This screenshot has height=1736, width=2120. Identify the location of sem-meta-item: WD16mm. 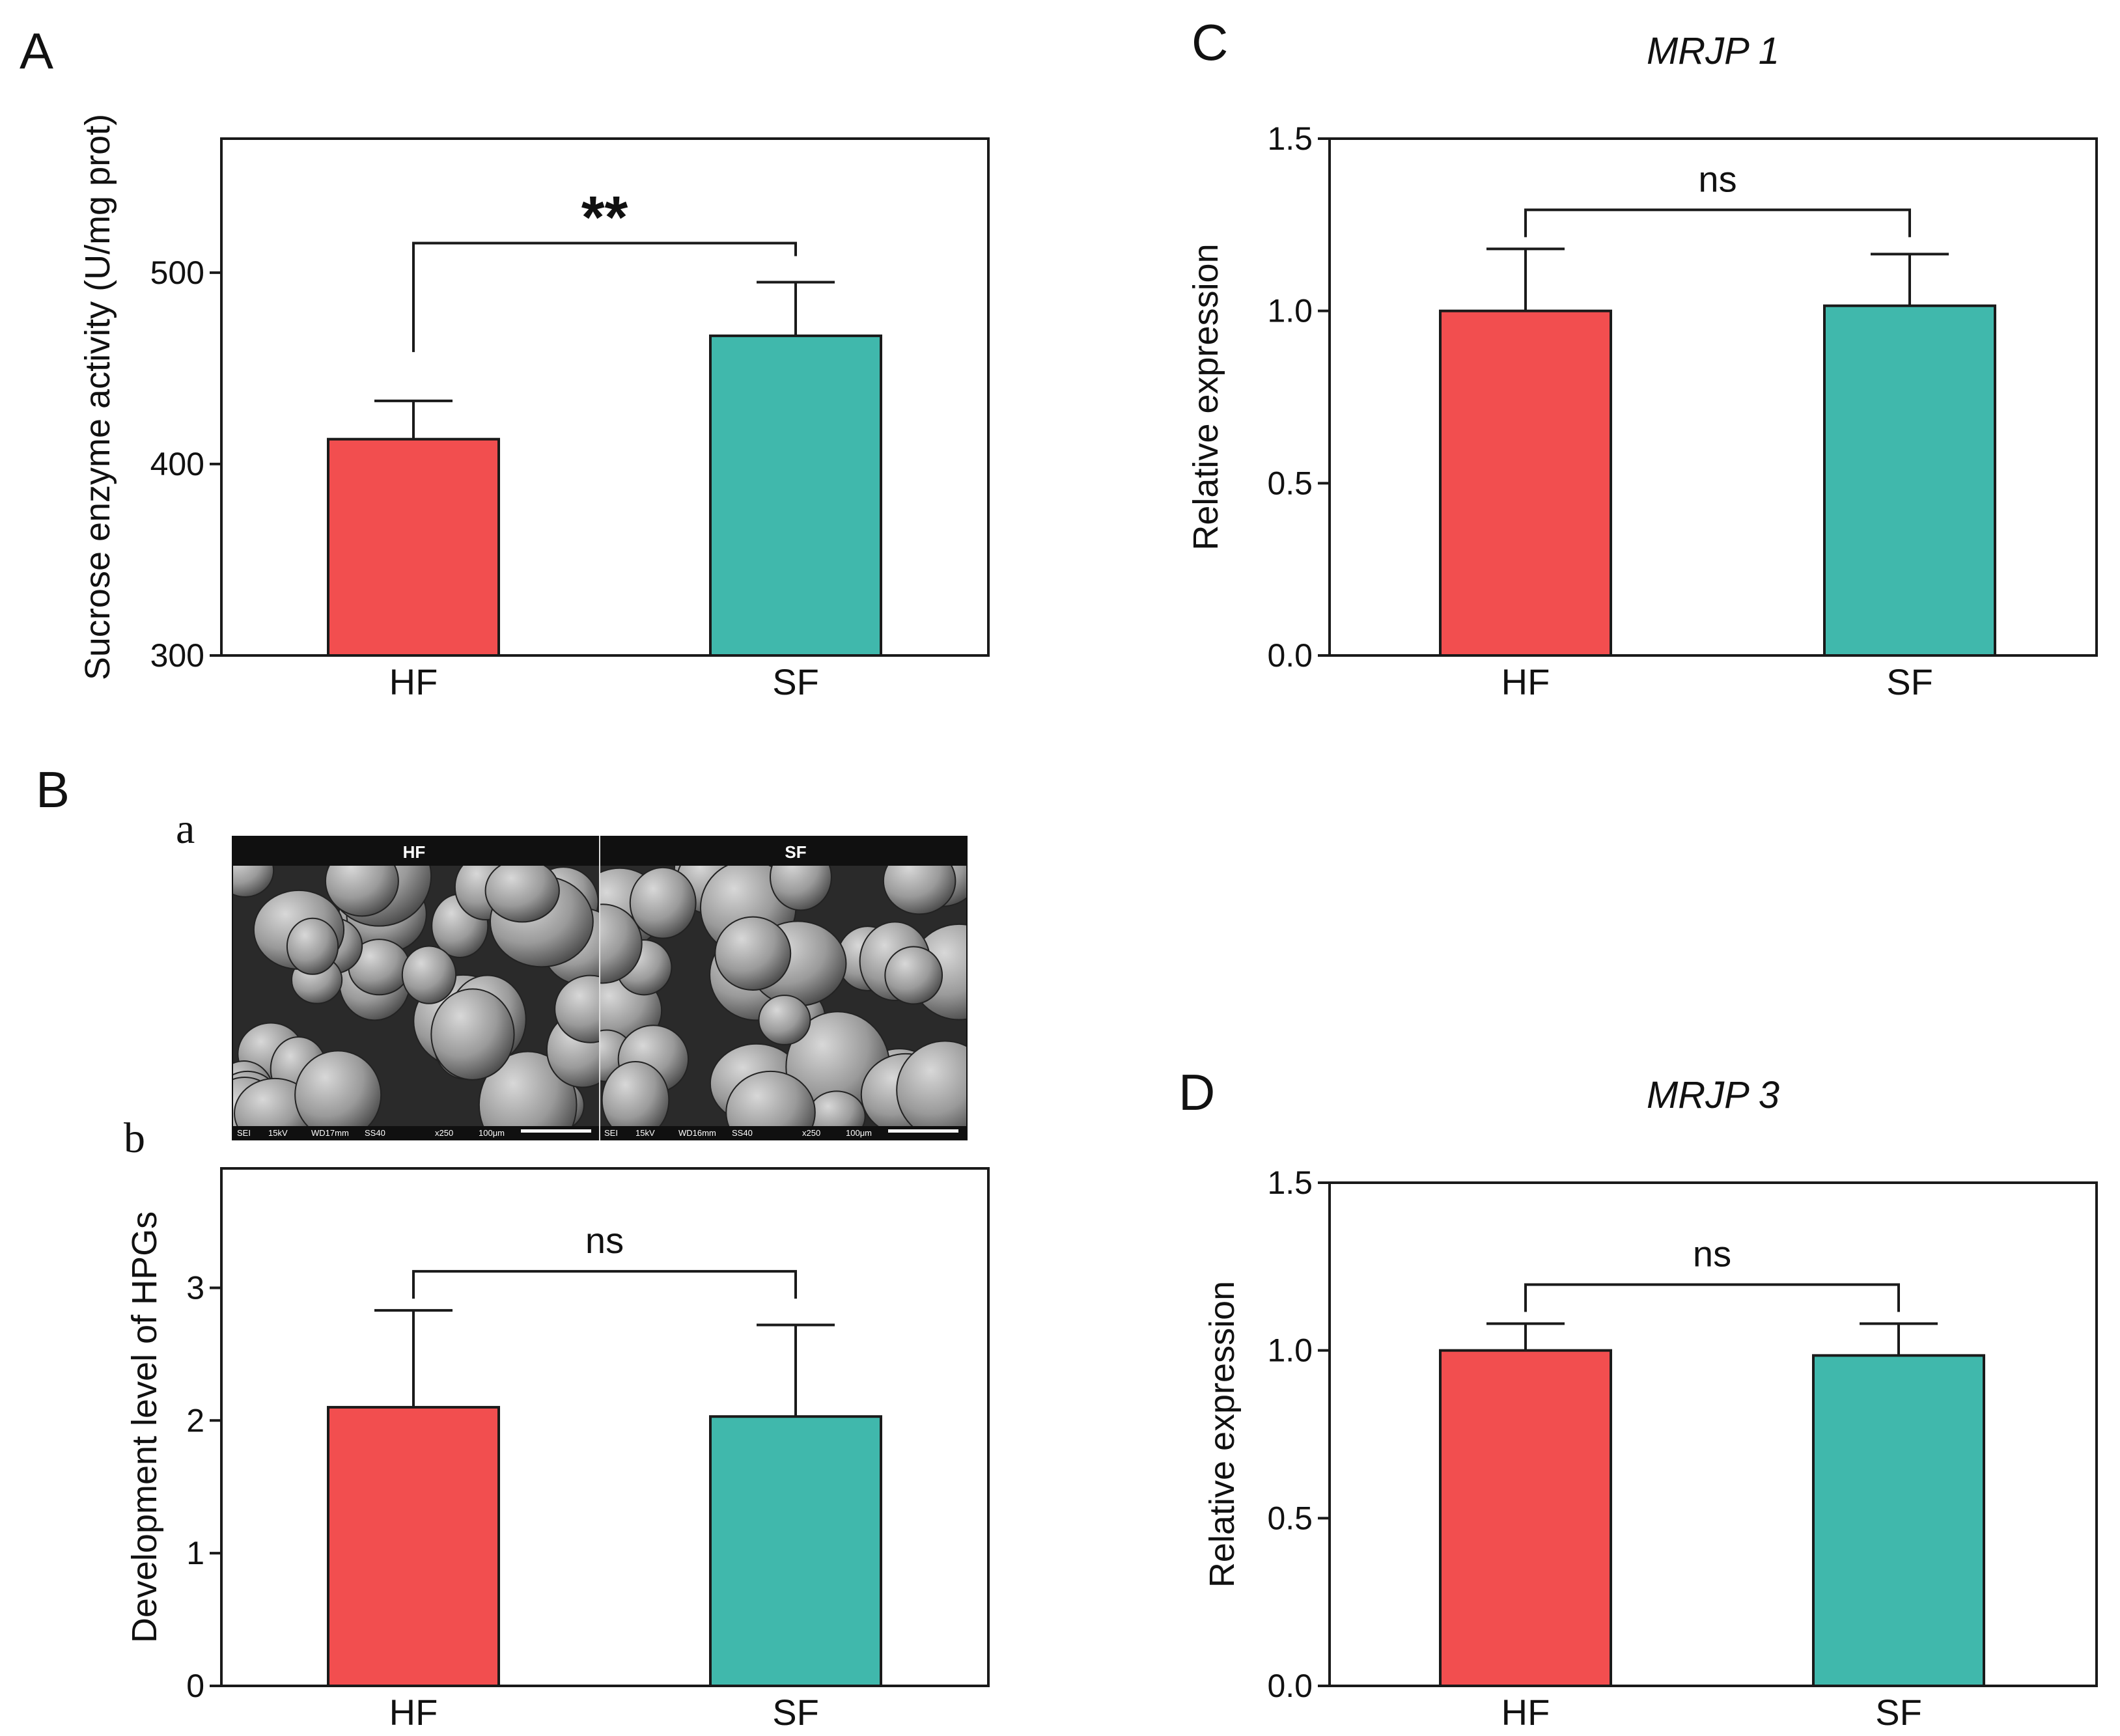
(697, 1133).